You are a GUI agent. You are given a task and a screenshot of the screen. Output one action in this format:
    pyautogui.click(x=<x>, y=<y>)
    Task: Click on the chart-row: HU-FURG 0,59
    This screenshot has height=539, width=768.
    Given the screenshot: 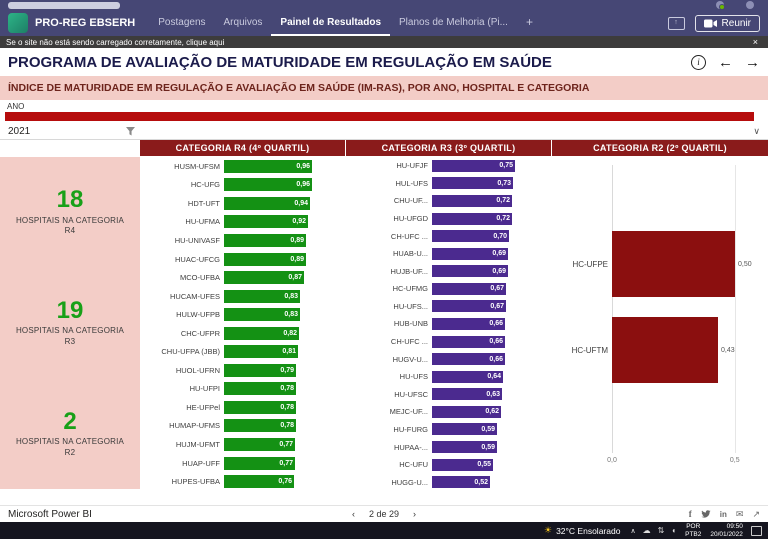 What is the action you would take?
    pyautogui.click(x=447, y=429)
    